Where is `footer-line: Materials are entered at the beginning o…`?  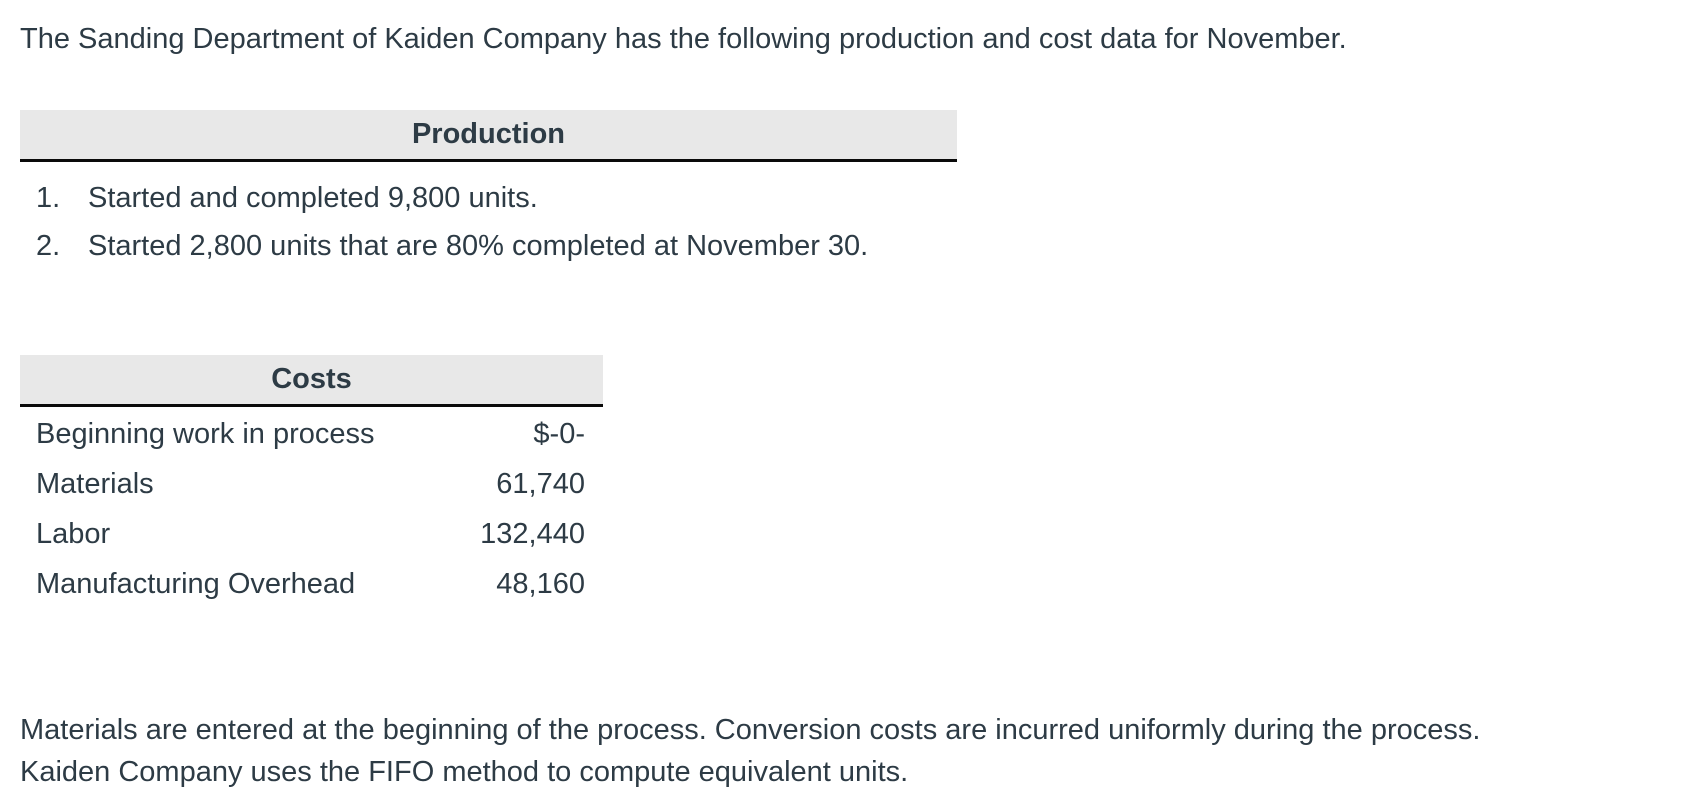 footer-line: Materials are entered at the beginning o… is located at coordinates (750, 730).